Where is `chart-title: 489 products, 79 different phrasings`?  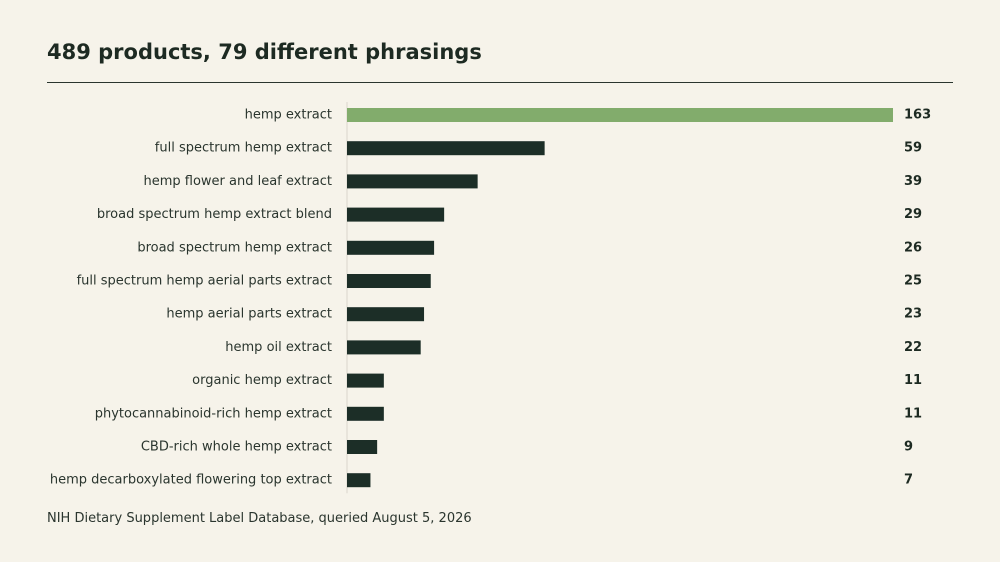
chart-title: 489 products, 79 different phrasings is located at coordinates (264, 52).